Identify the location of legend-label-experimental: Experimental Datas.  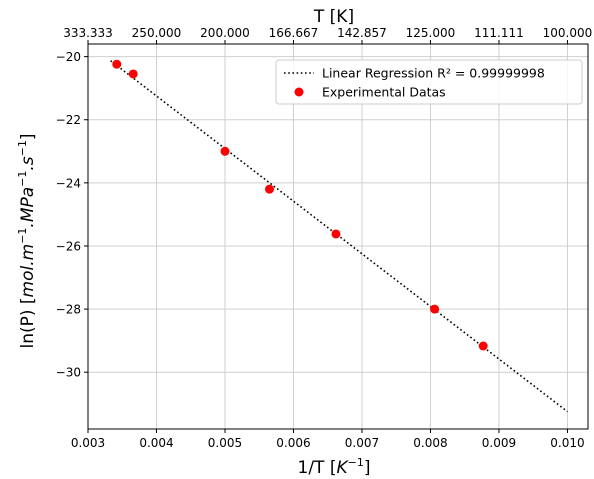
(384, 92).